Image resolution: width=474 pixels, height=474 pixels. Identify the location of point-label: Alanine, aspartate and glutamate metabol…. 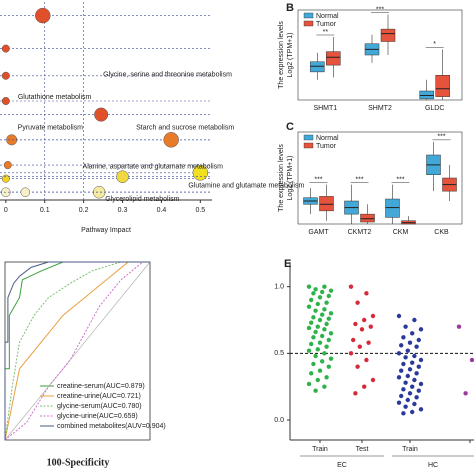
(153, 167).